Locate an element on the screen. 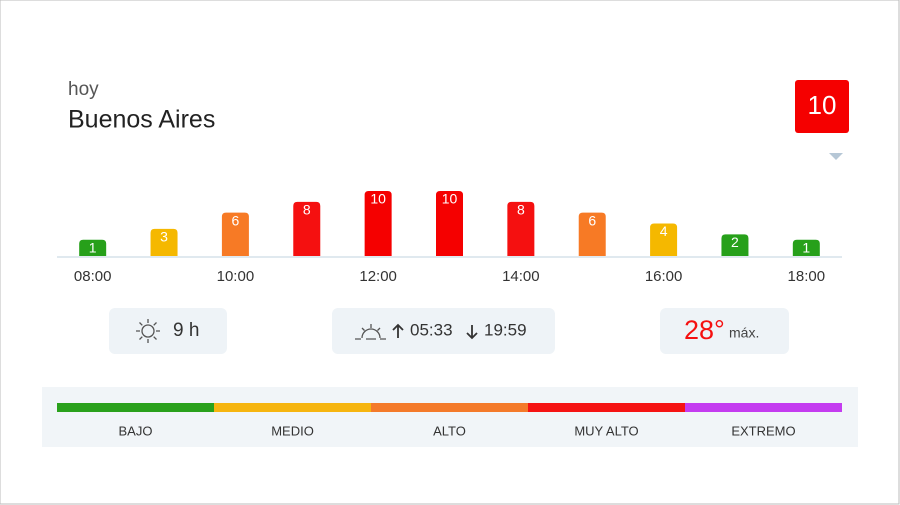 Image resolution: width=900 pixels, height=505 pixels. title: Buenos Aires is located at coordinates (141, 120).